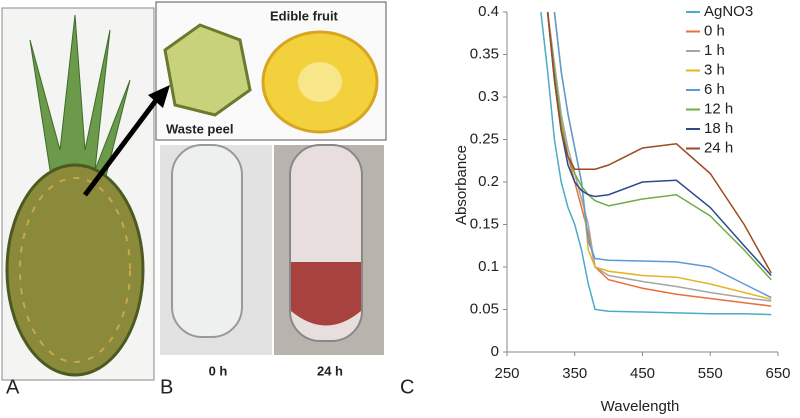  I want to click on y-tick-label: 0.2, so click(488, 181).